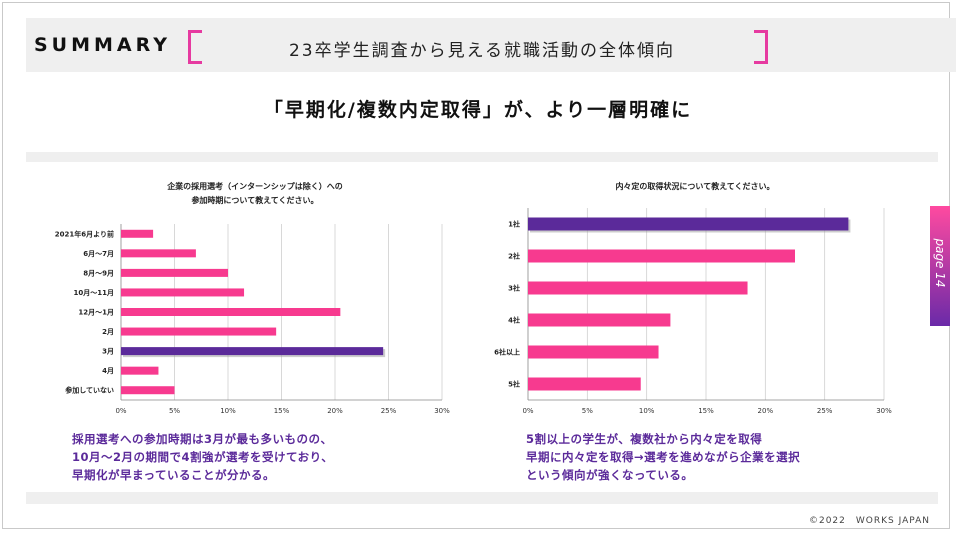 The image size is (956, 534). Describe the element at coordinates (507, 352) in the screenshot. I see `category-label: 6社以上` at that location.